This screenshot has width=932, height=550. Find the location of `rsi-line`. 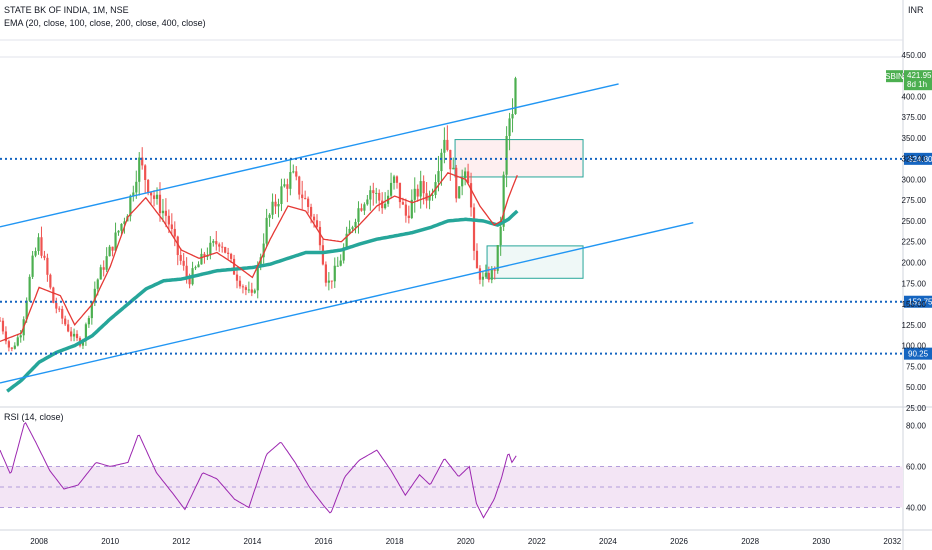

rsi-line is located at coordinates (258, 470).